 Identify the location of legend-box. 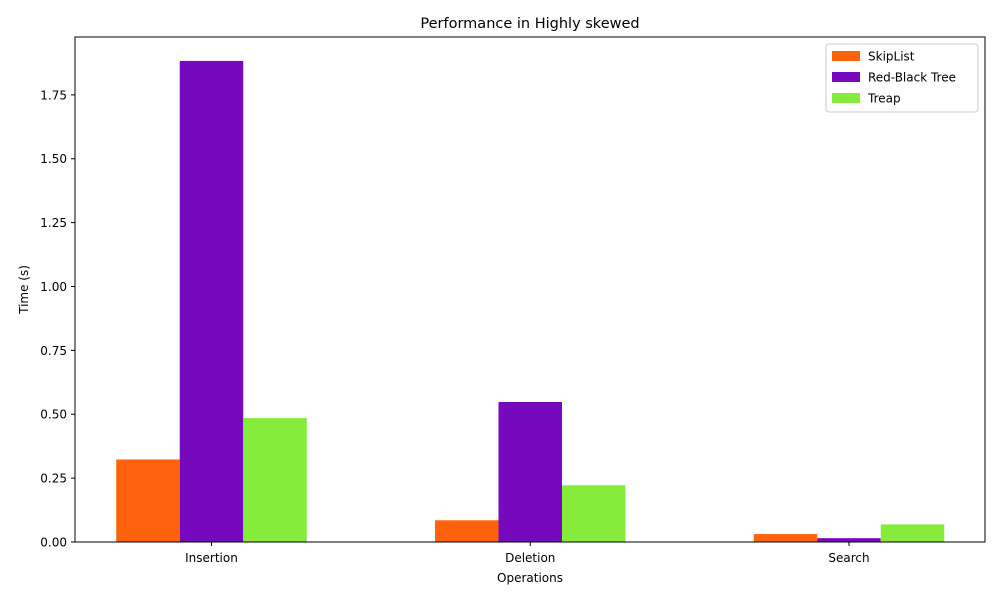
(902, 78).